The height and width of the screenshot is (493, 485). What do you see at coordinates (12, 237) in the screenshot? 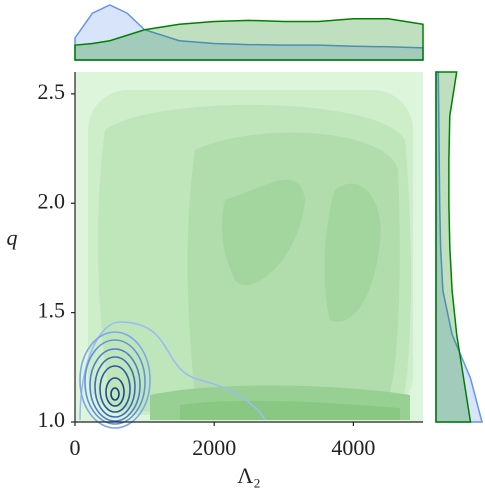
I see `y-axis-label: q` at bounding box center [12, 237].